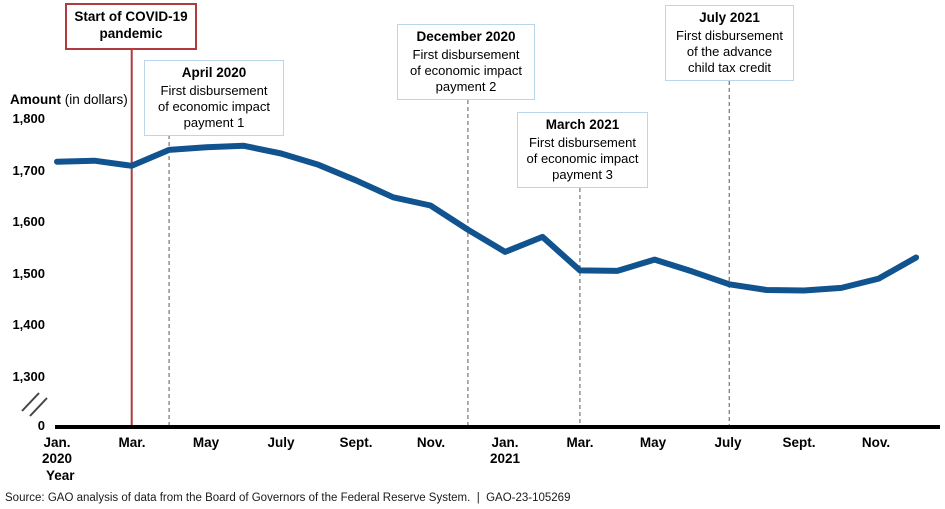 Image resolution: width=945 pixels, height=509 pixels. What do you see at coordinates (729, 68) in the screenshot?
I see `annotation-body-line: child tax credit` at bounding box center [729, 68].